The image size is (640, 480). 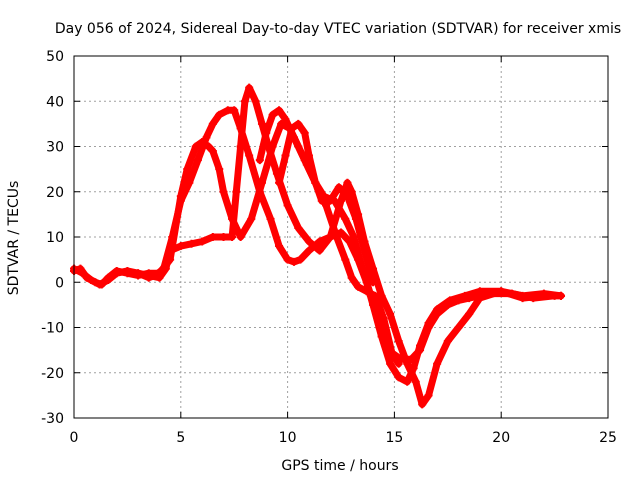 What do you see at coordinates (55, 102) in the screenshot?
I see `y-tick-label: 40` at bounding box center [55, 102].